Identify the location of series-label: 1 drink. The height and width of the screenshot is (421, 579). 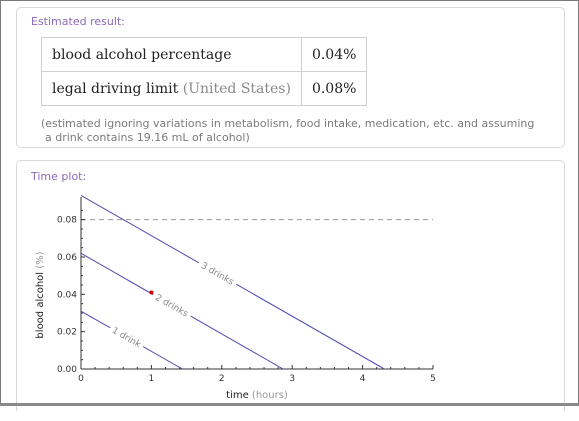
(126, 338).